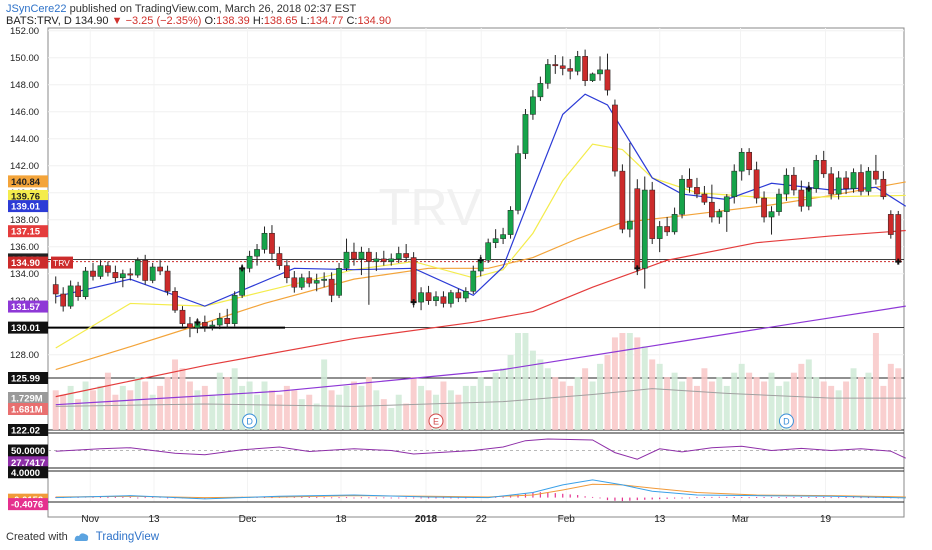 This screenshot has width=932, height=550. Describe the element at coordinates (429, 208) in the screenshot. I see `symbol-watermark: TRV` at that location.